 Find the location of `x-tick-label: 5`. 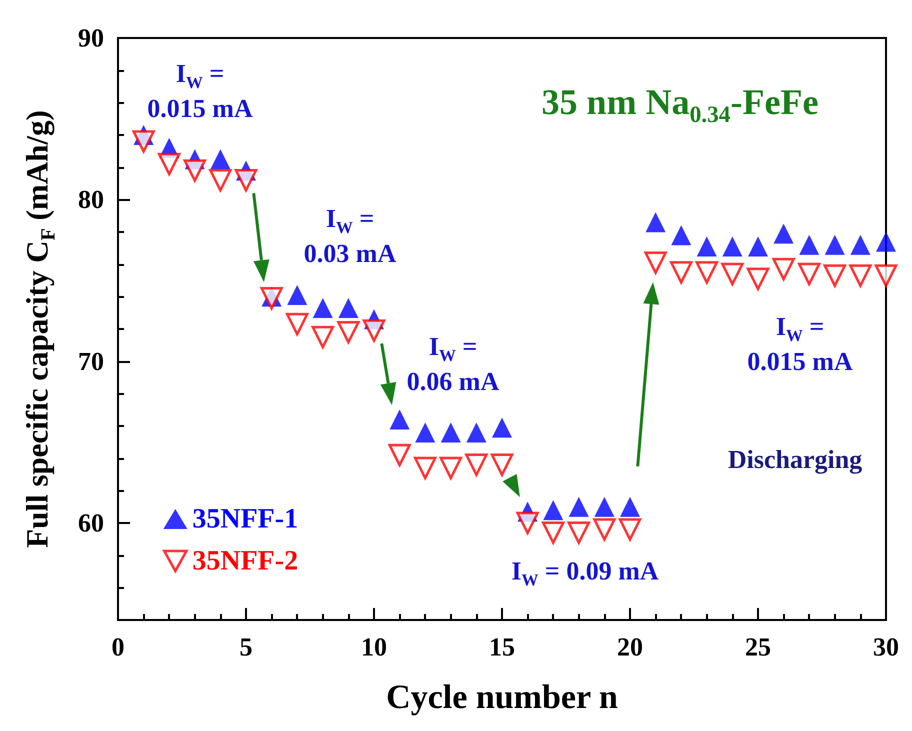

x-tick-label: 5 is located at coordinates (246, 647).